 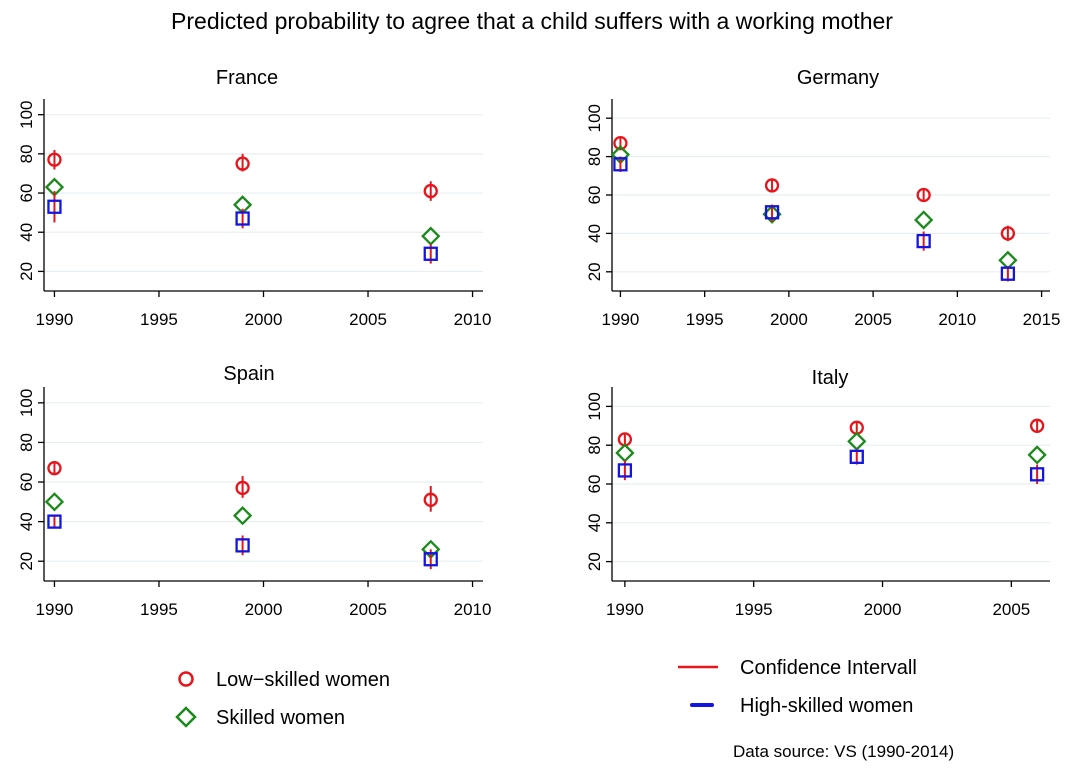 I want to click on panel-italy: Italy 20 40 60 80 100 1990 1995 2000 2005, so click(x=817, y=493).